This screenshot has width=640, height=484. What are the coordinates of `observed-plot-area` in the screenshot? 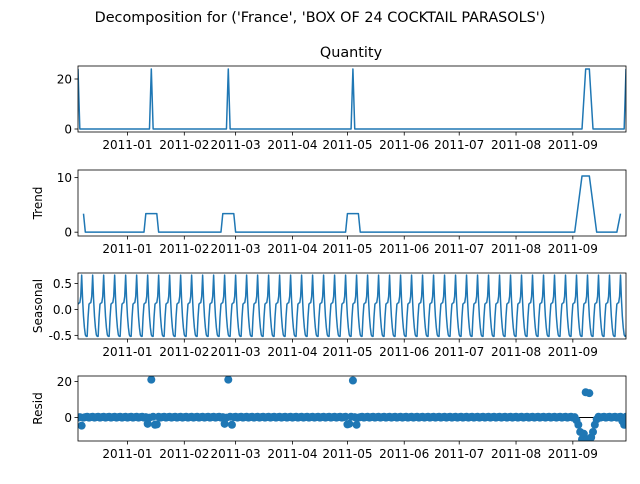 It's located at (352, 99).